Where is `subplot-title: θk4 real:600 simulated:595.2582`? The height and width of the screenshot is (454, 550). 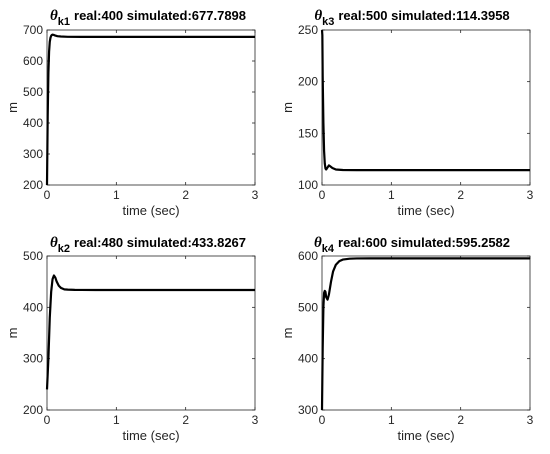 subplot-title: θk4 real:600 simulated:595.2582 is located at coordinates (412, 245).